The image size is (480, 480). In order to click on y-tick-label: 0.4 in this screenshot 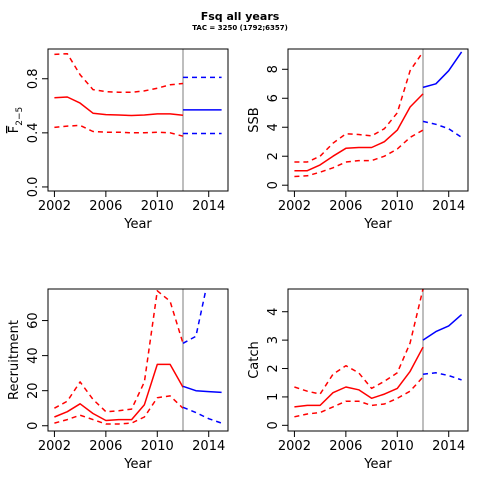, I will do `click(33, 133)`.